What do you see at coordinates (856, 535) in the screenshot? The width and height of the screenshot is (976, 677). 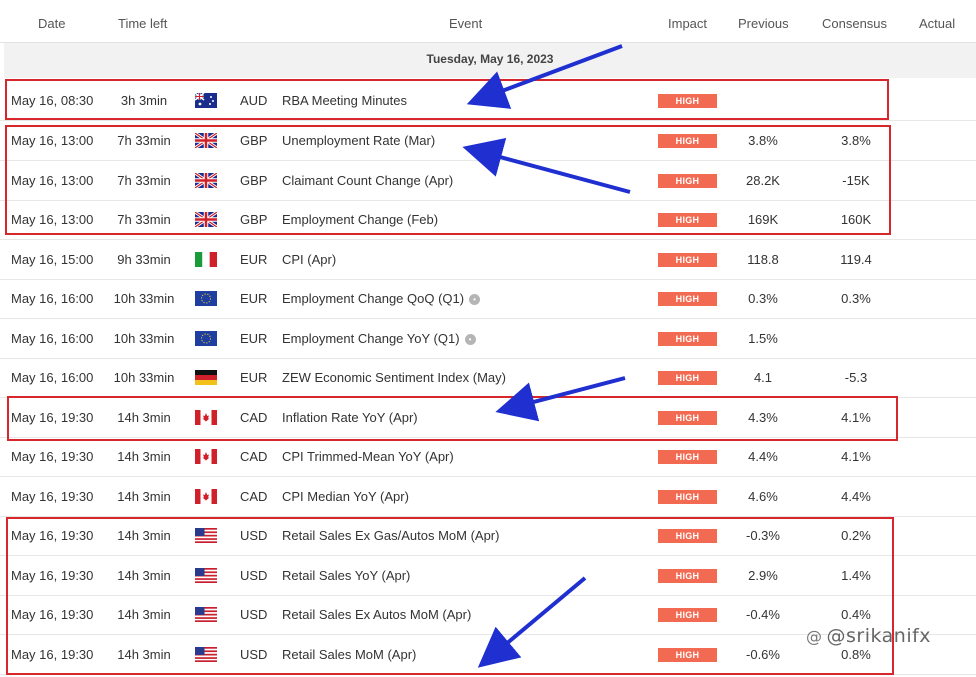 I see `consensus-value: 0.2%` at bounding box center [856, 535].